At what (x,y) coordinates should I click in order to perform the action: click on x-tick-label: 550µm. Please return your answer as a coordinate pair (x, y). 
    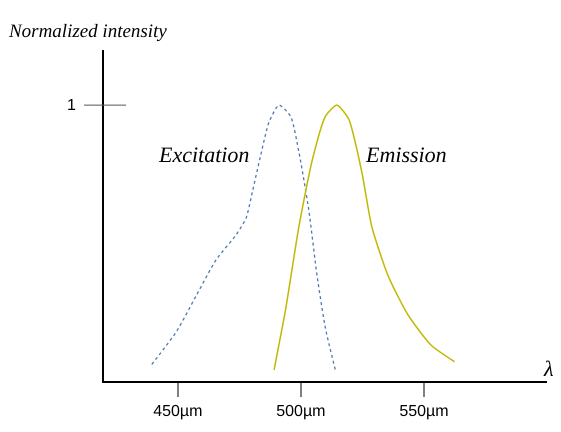
    Looking at the image, I should click on (424, 411).